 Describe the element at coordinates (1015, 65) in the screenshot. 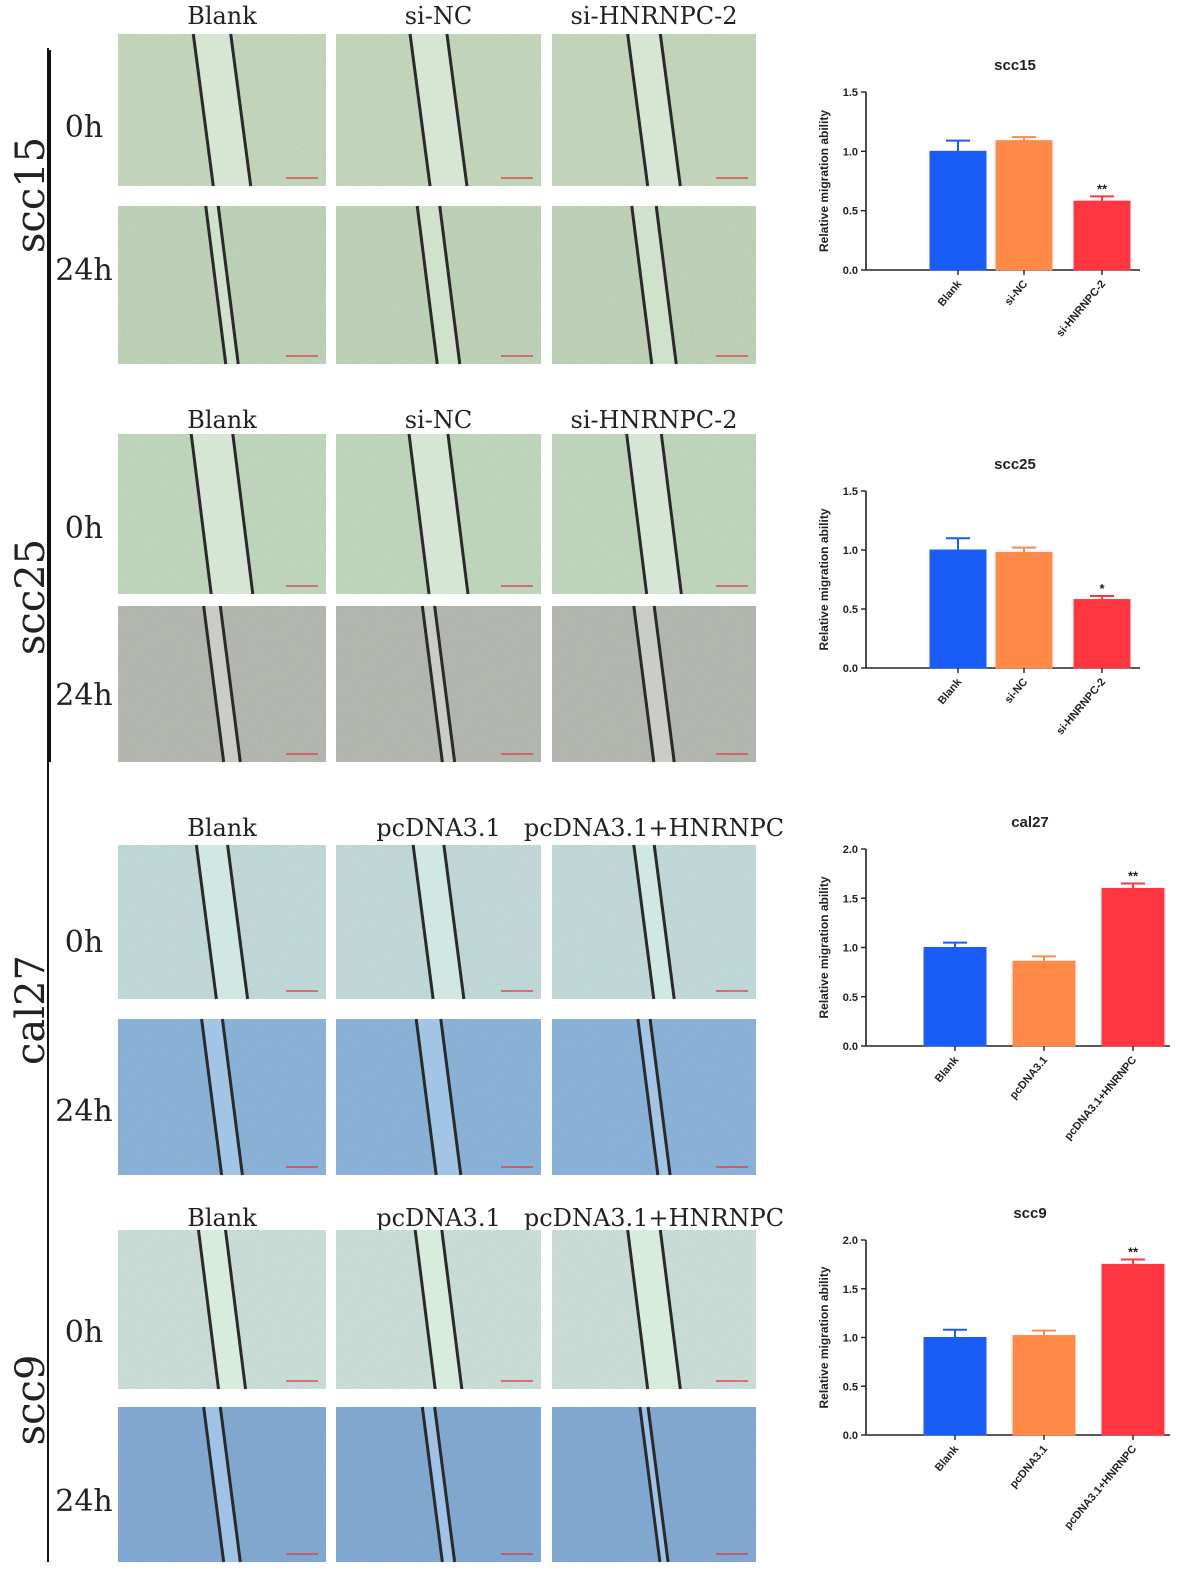

I see `chart-title: scc15` at that location.